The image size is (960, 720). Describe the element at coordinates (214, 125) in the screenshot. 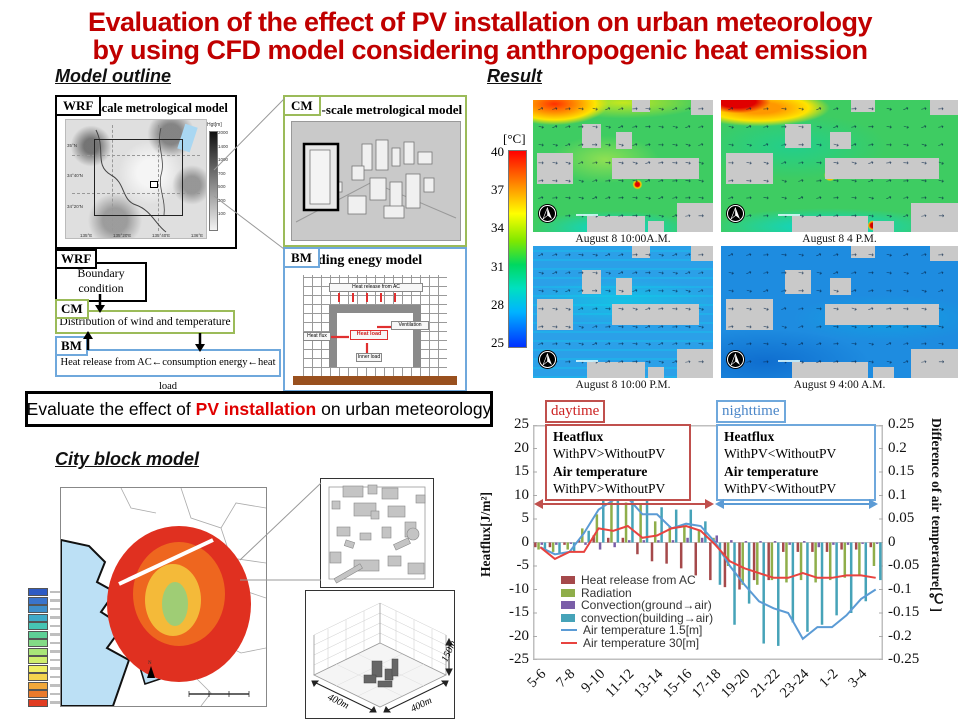

I see `wrf-legend-title: Hgt[m]` at that location.